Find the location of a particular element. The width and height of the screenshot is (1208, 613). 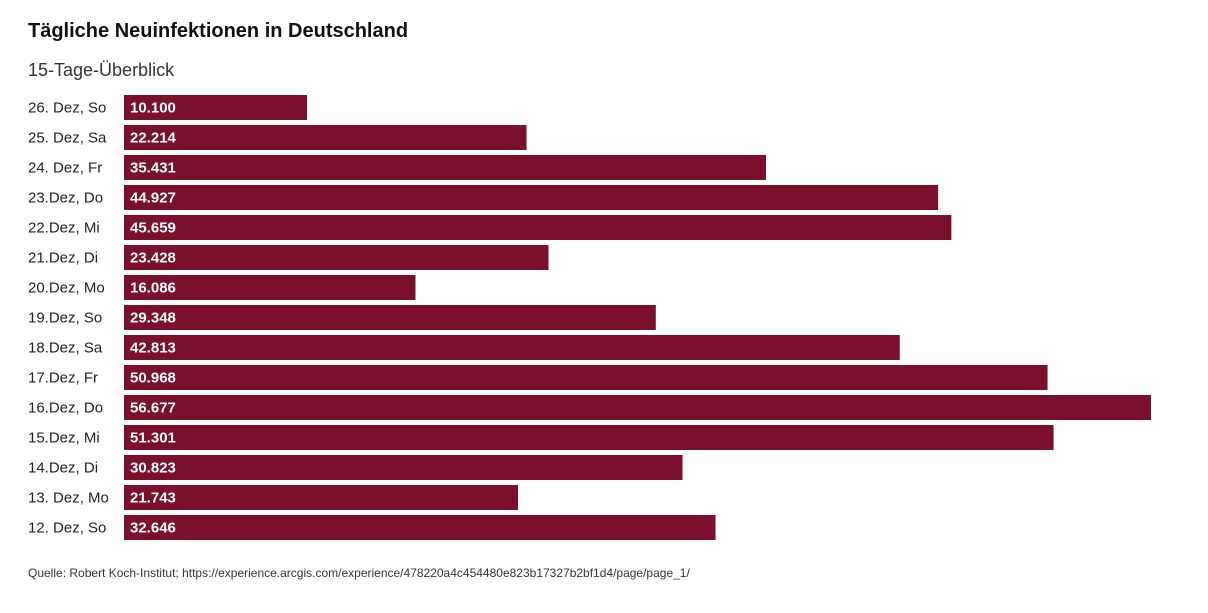

value-label: 23.428 is located at coordinates (153, 258).